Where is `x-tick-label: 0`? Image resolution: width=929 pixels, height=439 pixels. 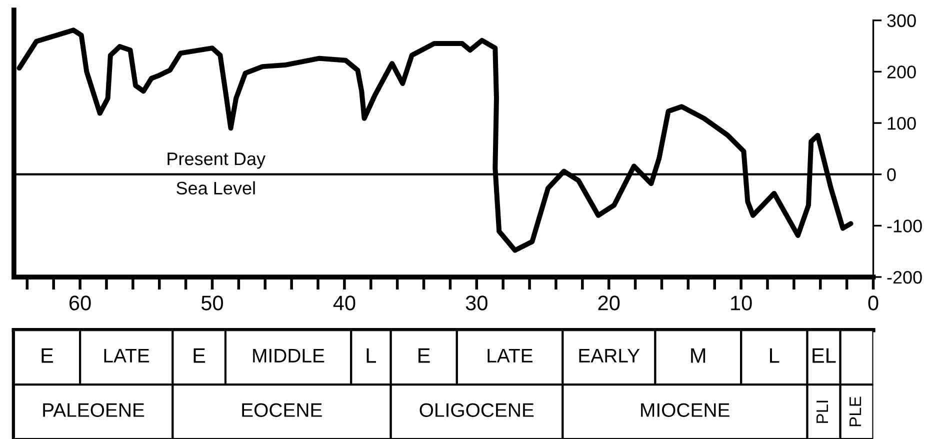
x-tick-label: 0 is located at coordinates (873, 303).